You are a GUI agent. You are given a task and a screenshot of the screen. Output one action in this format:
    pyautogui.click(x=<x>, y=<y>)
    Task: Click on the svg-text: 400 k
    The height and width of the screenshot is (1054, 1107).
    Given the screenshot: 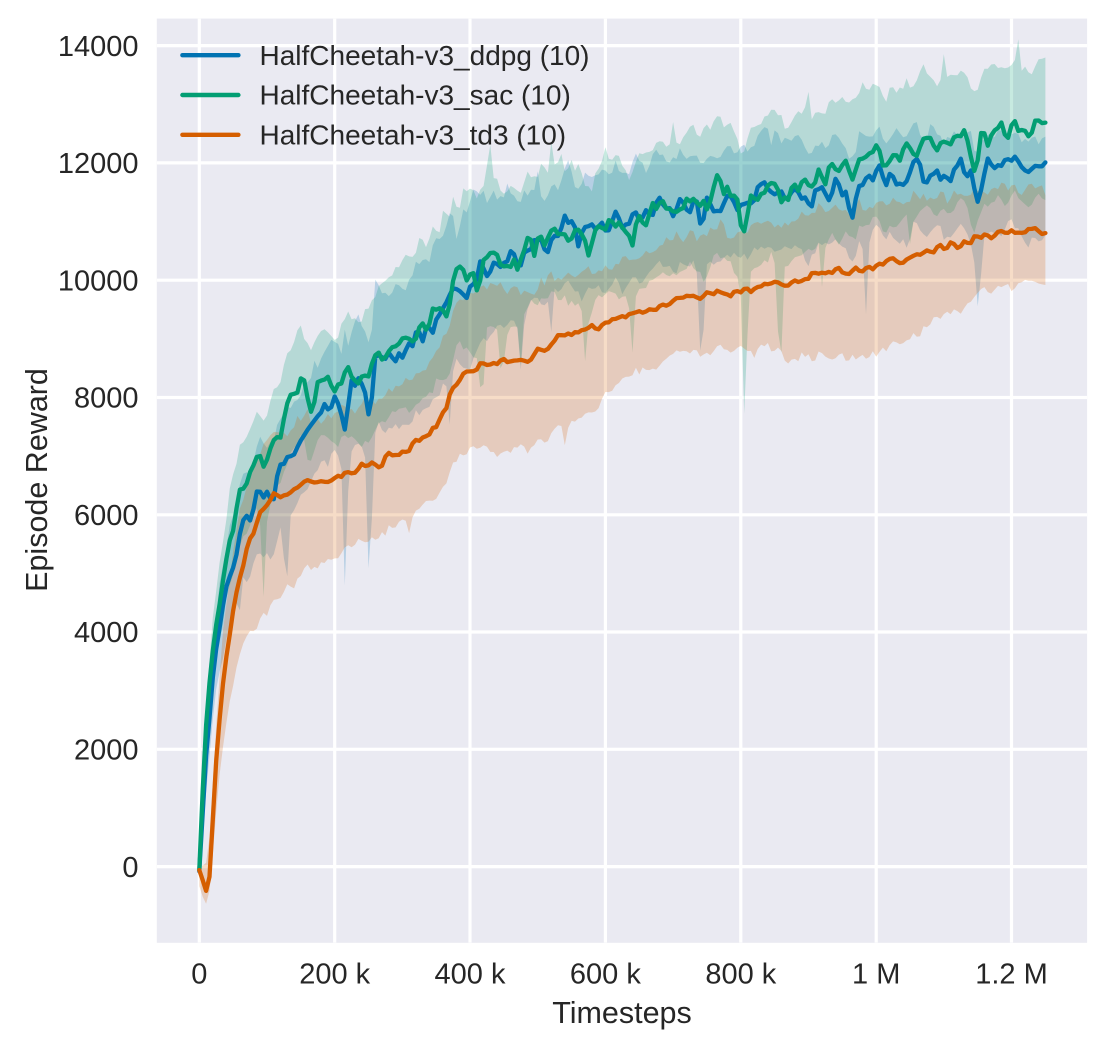 What is the action you would take?
    pyautogui.click(x=470, y=975)
    